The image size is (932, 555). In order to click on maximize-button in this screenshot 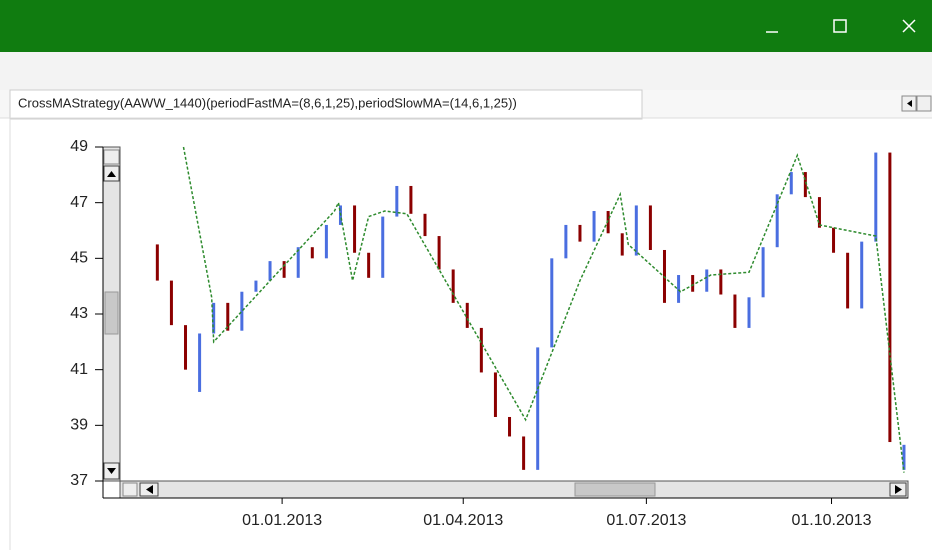, I will do `click(840, 26)`.